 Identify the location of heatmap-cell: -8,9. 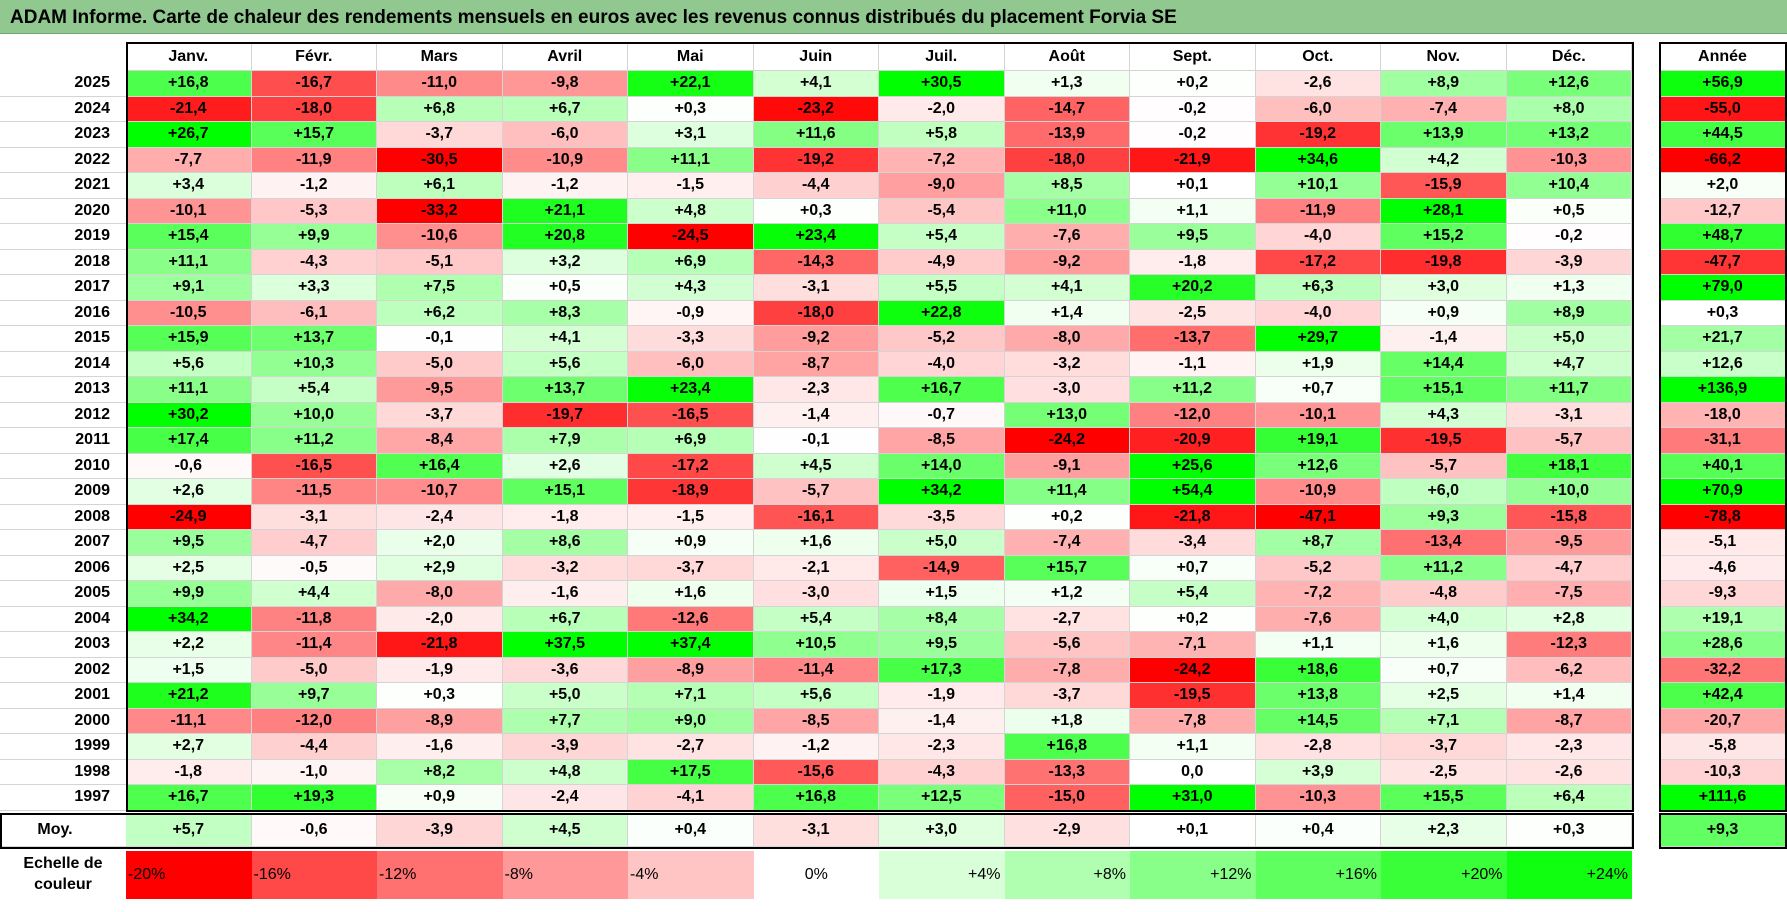
(691, 670).